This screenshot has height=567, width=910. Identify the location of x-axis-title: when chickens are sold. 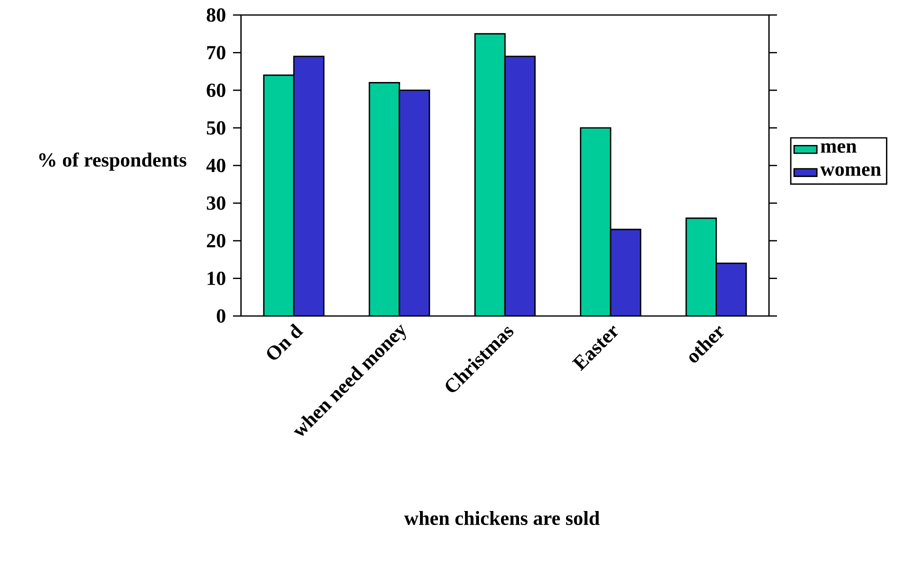
(502, 518).